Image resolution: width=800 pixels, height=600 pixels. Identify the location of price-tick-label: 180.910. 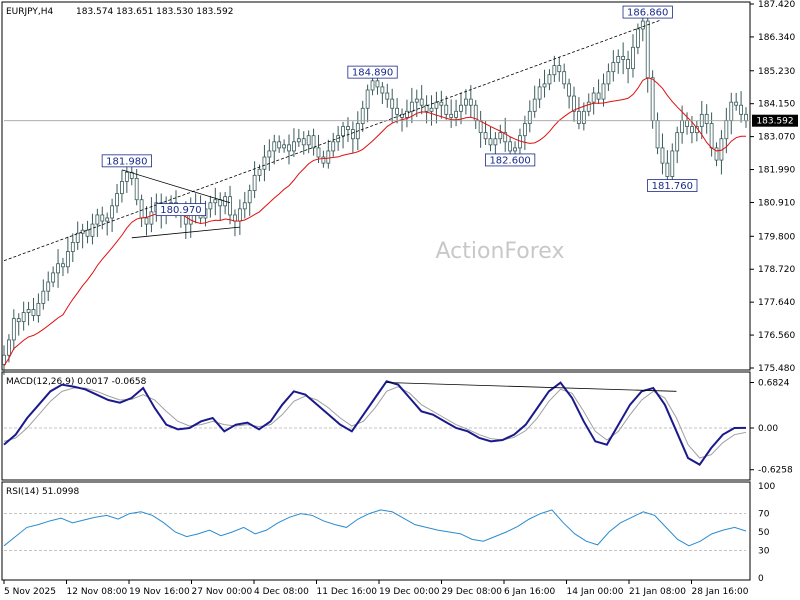
(776, 203).